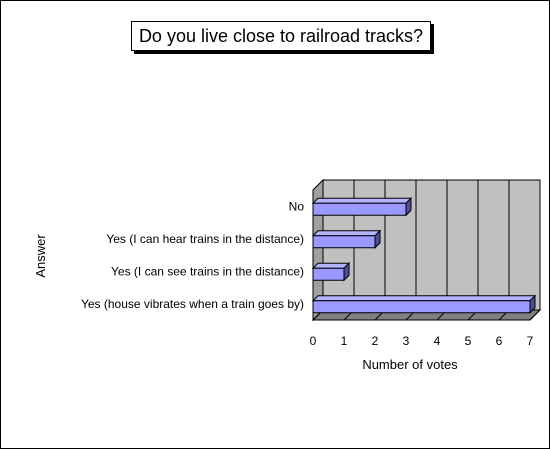 The image size is (550, 449). What do you see at coordinates (205, 239) in the screenshot?
I see `category-label: Yes (I can hear trains in the distance)` at bounding box center [205, 239].